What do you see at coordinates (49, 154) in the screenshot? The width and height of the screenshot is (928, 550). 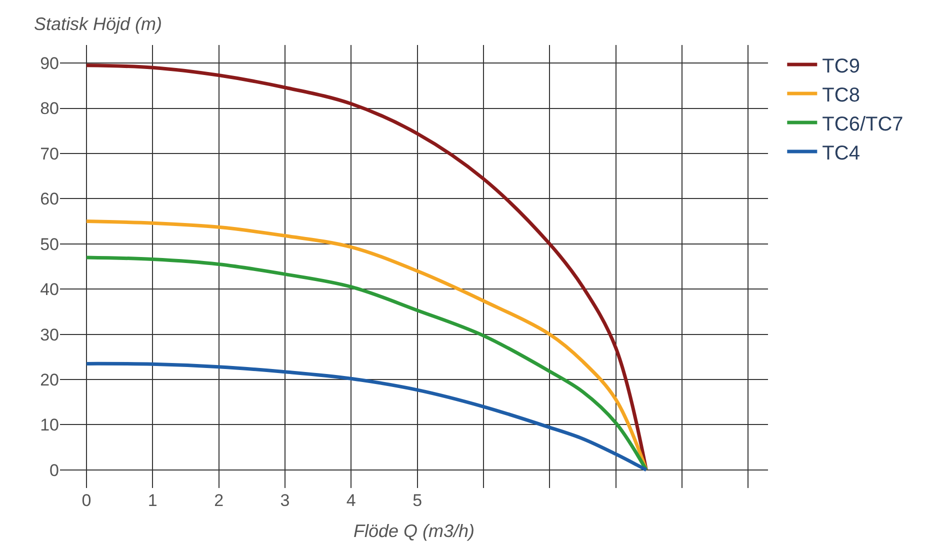 I see `y-tick-label: 70` at bounding box center [49, 154].